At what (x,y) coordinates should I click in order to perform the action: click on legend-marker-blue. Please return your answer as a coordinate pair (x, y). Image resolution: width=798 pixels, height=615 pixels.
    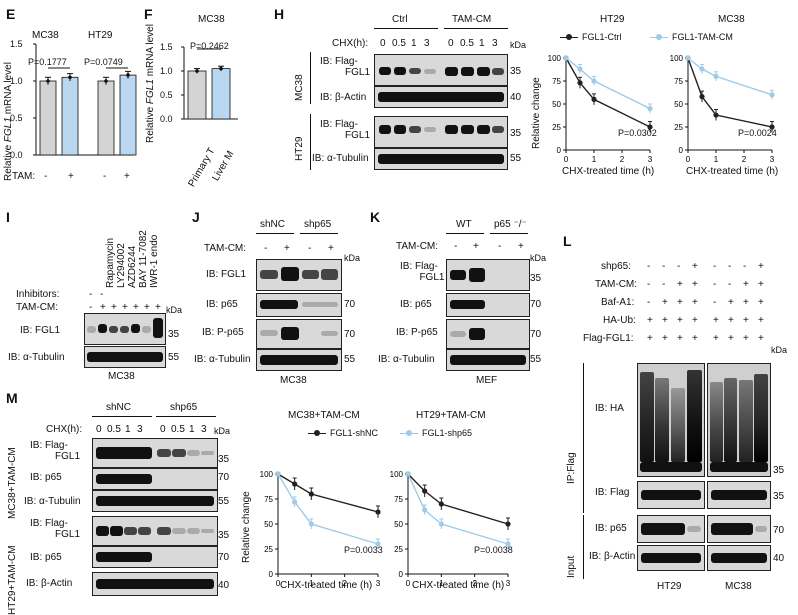
    Looking at the image, I should click on (659, 37).